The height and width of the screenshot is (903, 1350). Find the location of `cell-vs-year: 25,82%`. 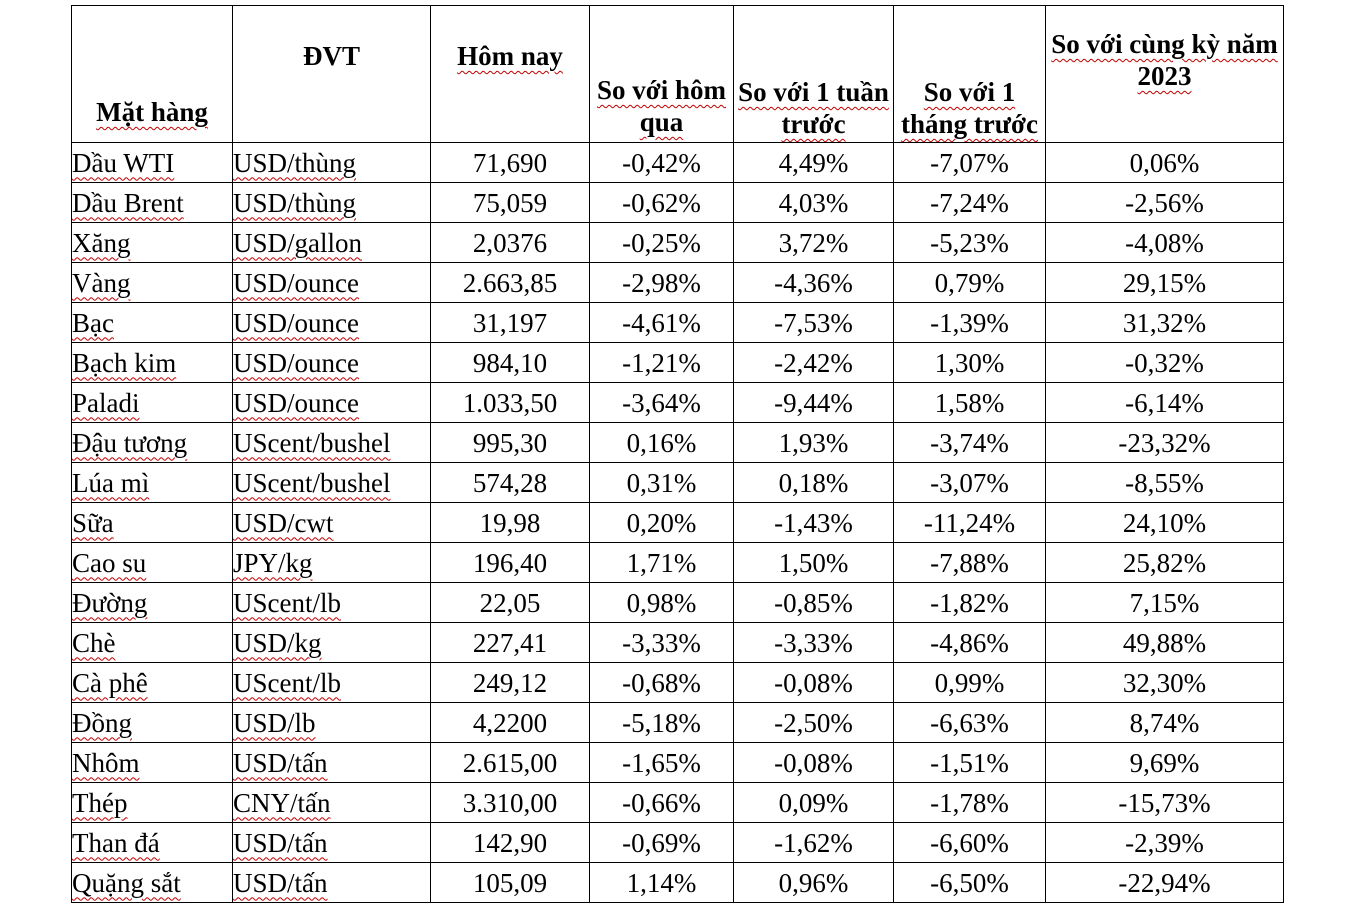

cell-vs-year: 25,82% is located at coordinates (1164, 562).